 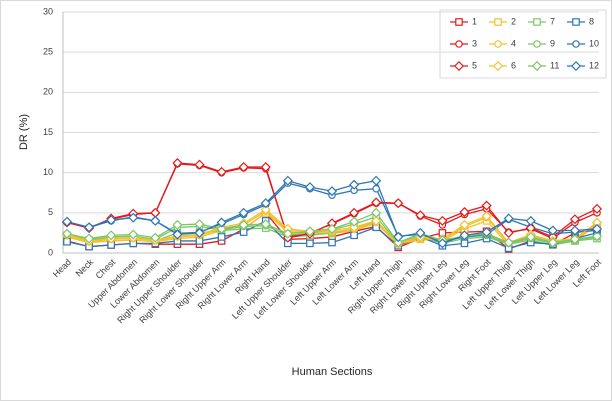 What do you see at coordinates (48, 11) in the screenshot?
I see `y-tick-label: 30` at bounding box center [48, 11].